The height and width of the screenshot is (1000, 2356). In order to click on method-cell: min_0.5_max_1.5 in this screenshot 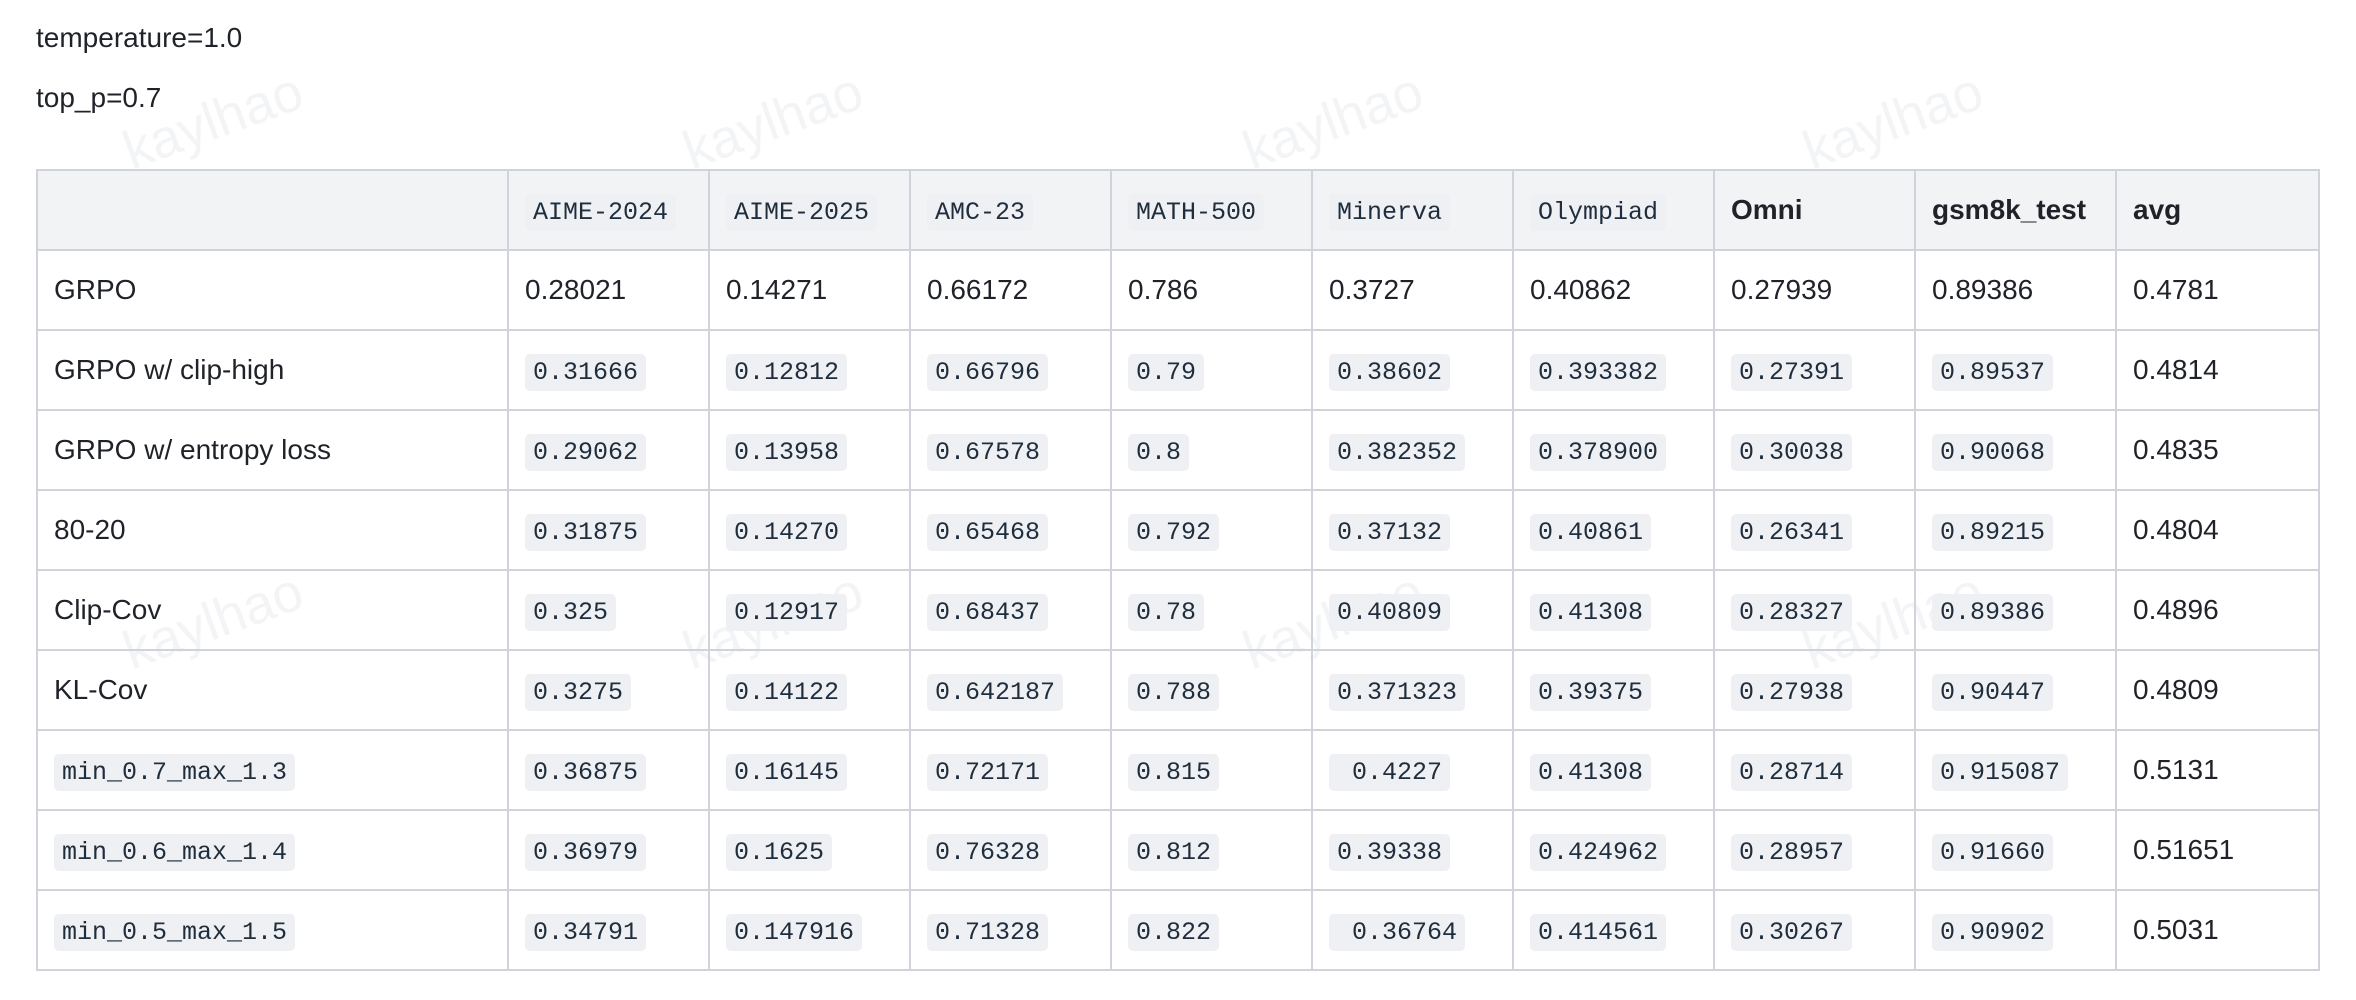, I will do `click(272, 930)`.